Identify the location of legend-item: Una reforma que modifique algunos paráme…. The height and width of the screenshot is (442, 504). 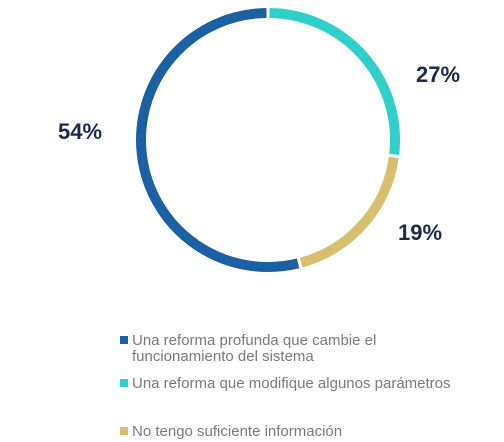
(285, 384).